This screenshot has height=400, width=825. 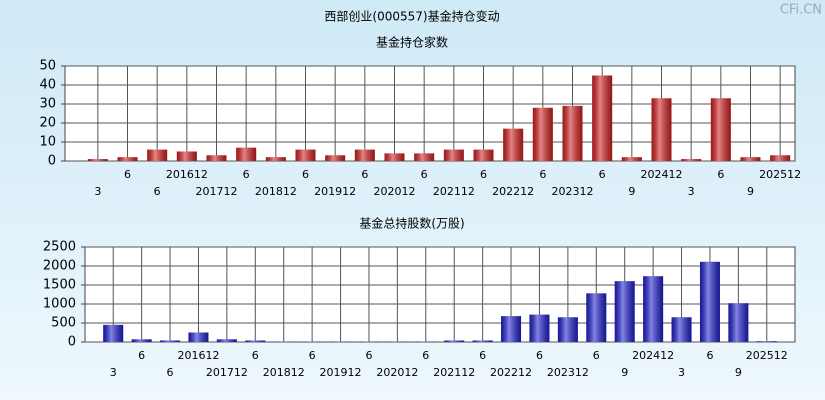 I want to click on y-tick-label: 1500, so click(x=59, y=285).